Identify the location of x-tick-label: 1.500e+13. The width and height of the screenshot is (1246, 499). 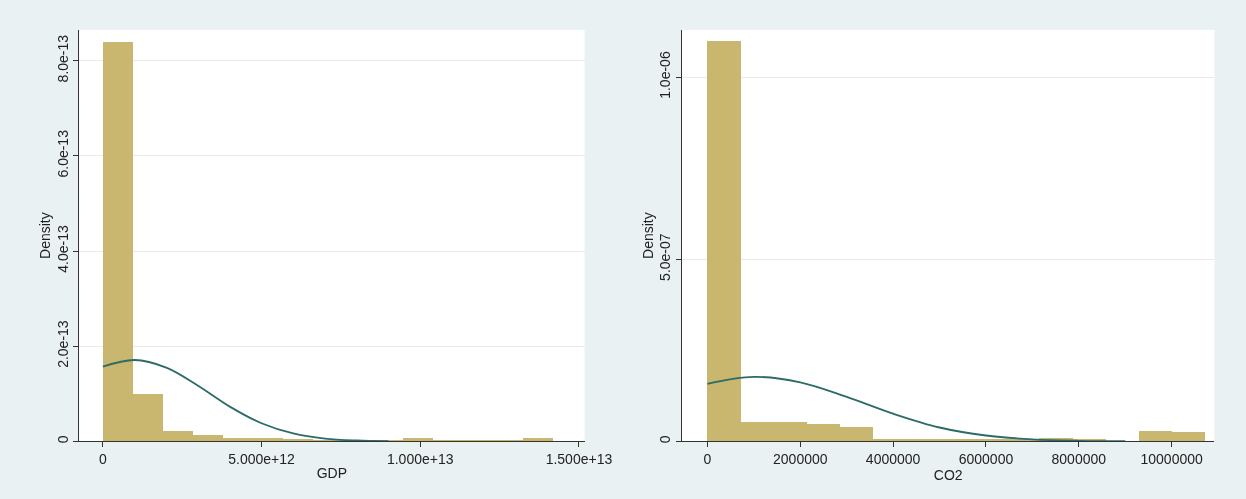
(579, 459).